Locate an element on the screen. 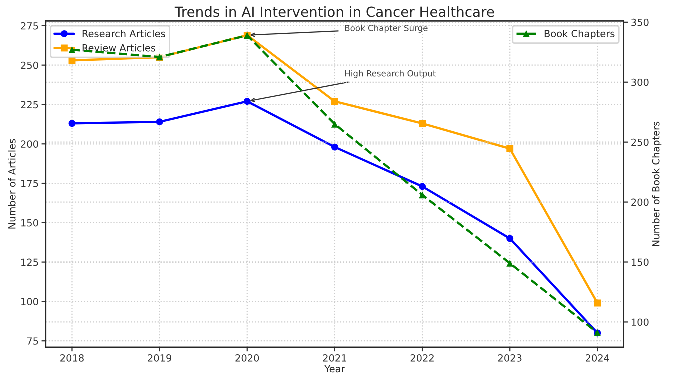  y2-tick-label: 250 is located at coordinates (640, 142).